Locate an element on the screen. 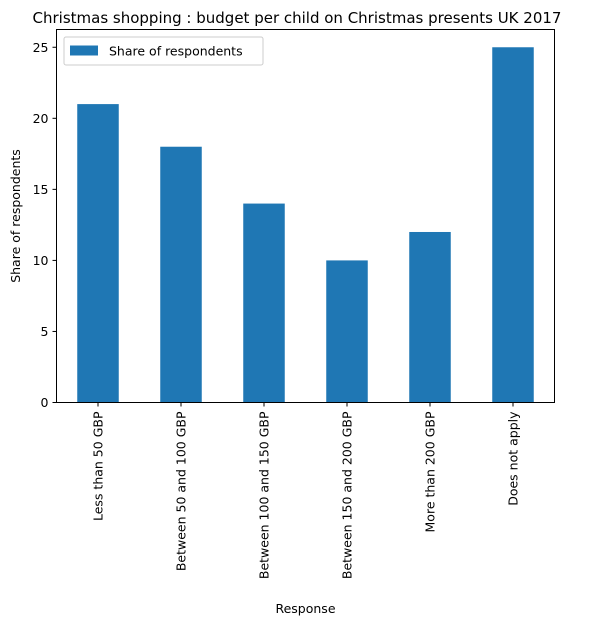 This screenshot has height=627, width=607. x-tick-label-0: Less than 50 GBP is located at coordinates (98, 466).